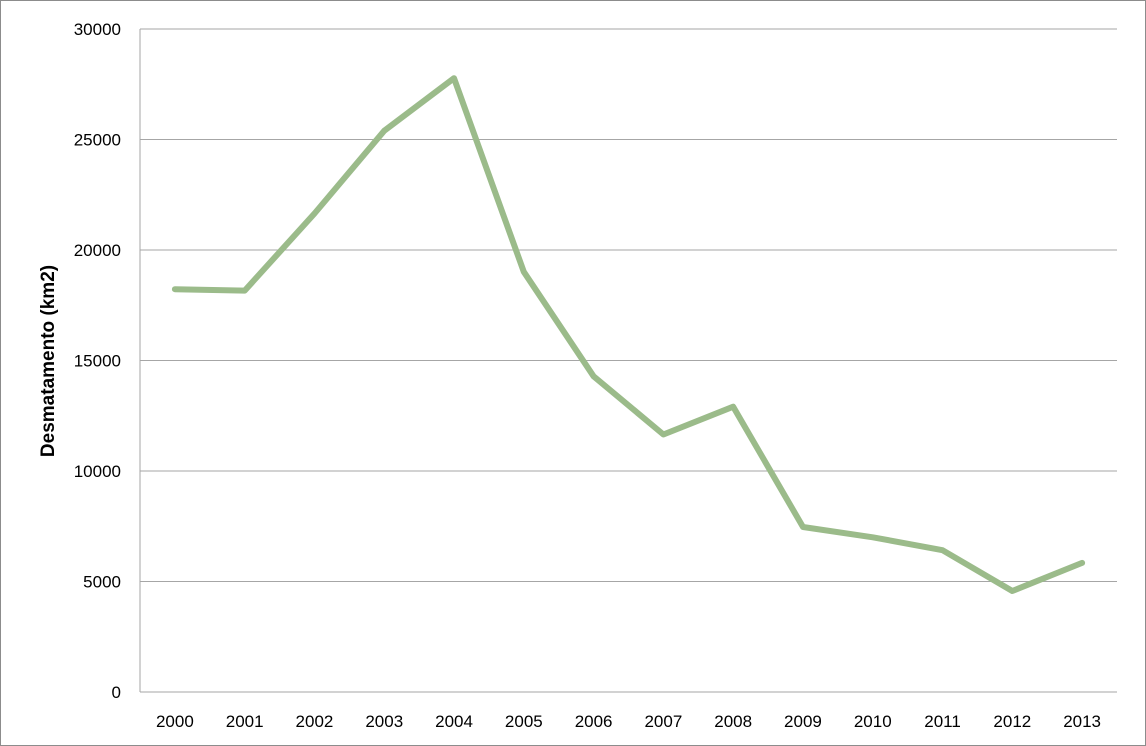 This screenshot has height=746, width=1146. I want to click on x-tick-label: 2010, so click(873, 721).